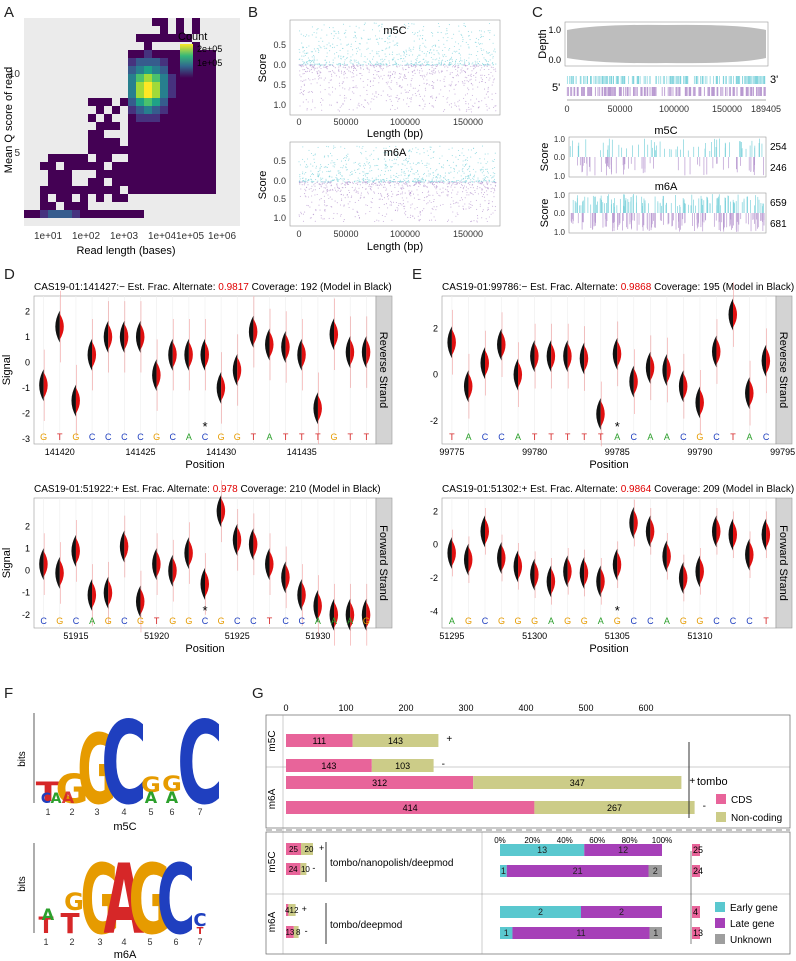 Image resolution: width=796 pixels, height=961 pixels. I want to click on count-tick: 200, so click(405, 708).